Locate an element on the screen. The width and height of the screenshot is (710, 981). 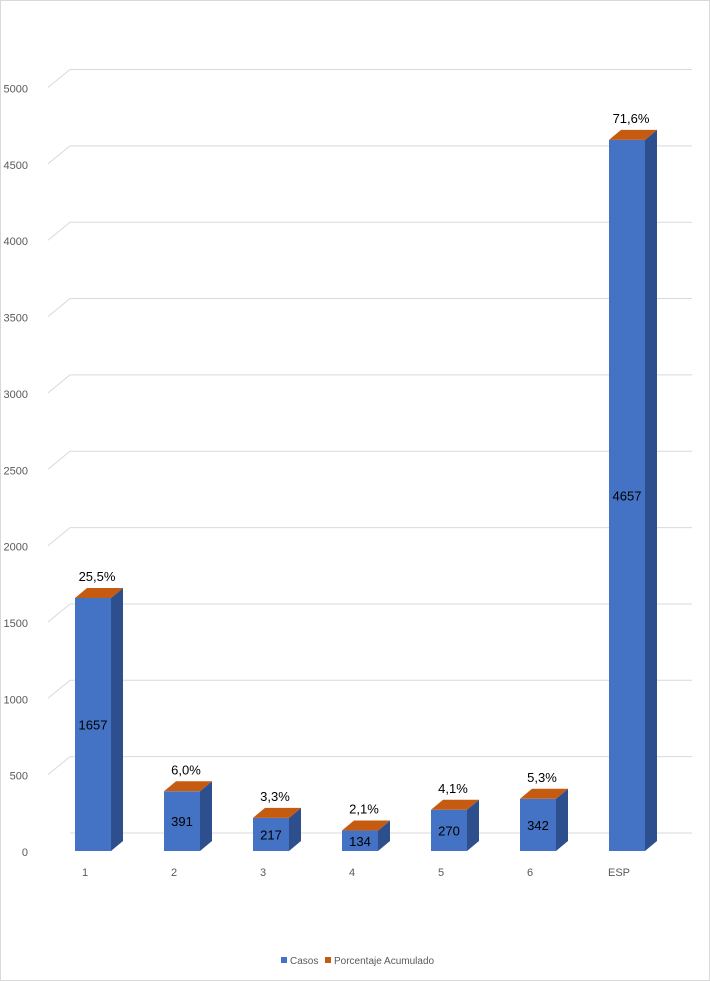
y-tick-label: 4000 is located at coordinates (16, 242).